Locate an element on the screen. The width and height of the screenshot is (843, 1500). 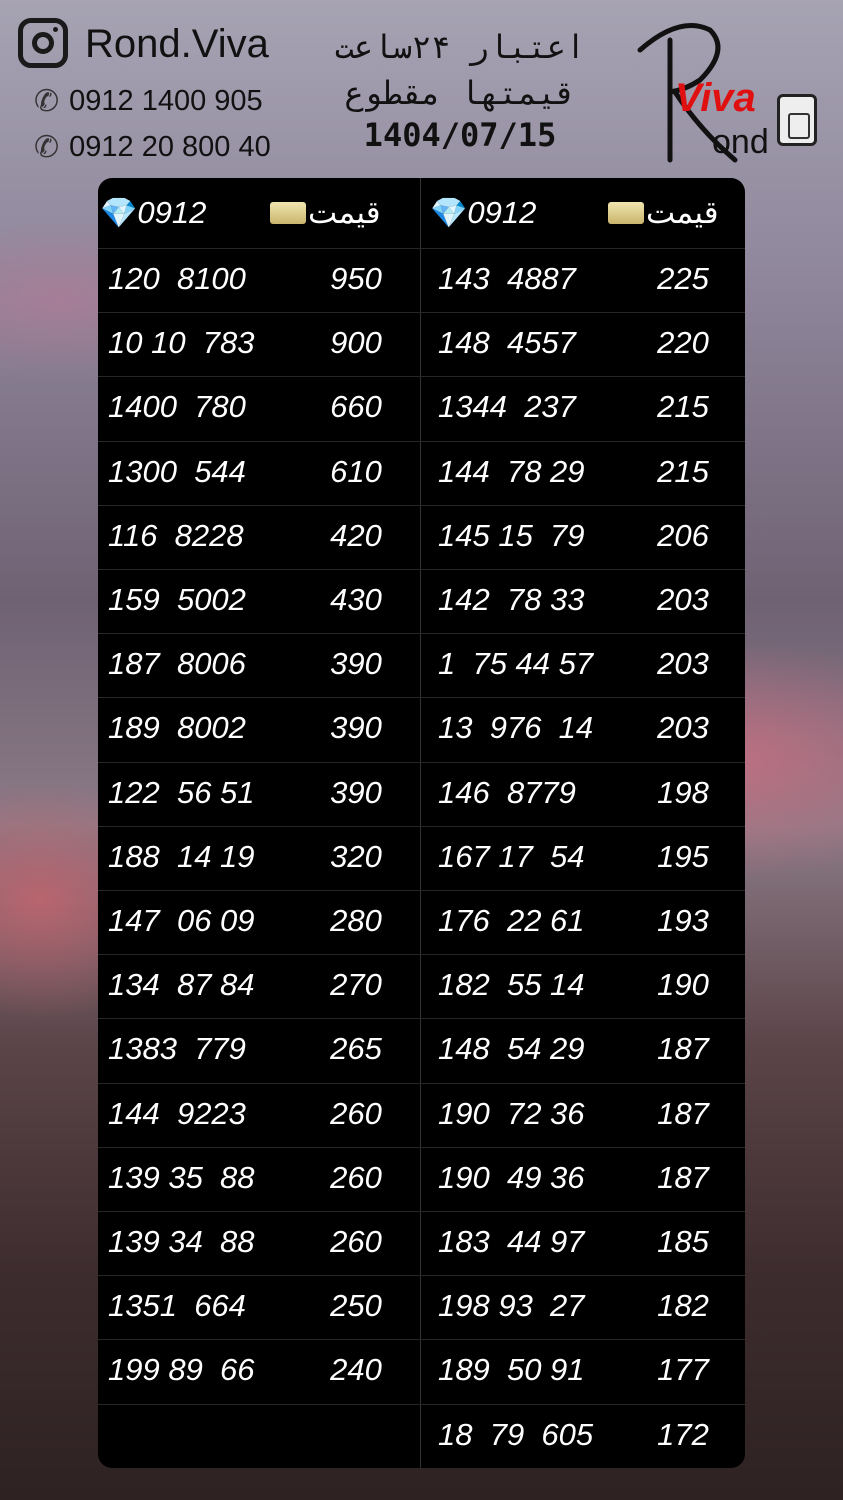
table-row: 10 10 783 900 148 4557 220 is located at coordinates (421, 344).